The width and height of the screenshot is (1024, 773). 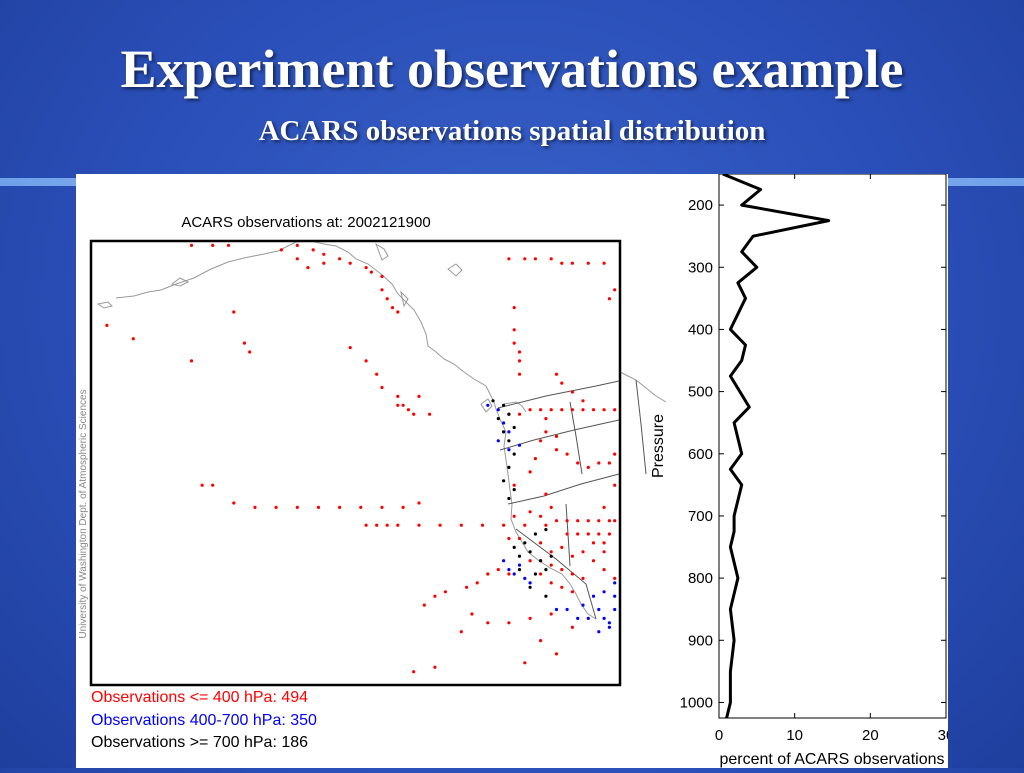 I want to click on map-chart-title: ACARS observations at: 2002121900, so click(x=305, y=222).